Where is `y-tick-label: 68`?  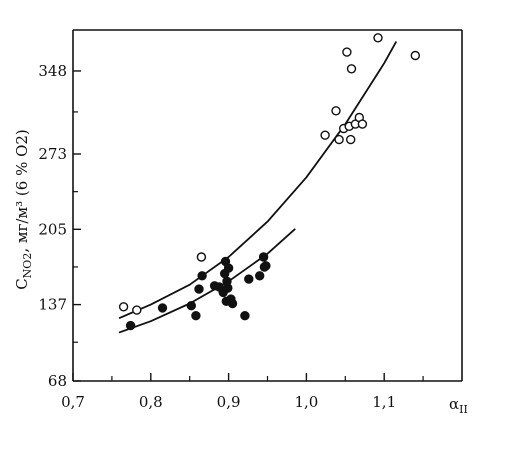
y-tick-label: 68 is located at coordinates (57, 381).